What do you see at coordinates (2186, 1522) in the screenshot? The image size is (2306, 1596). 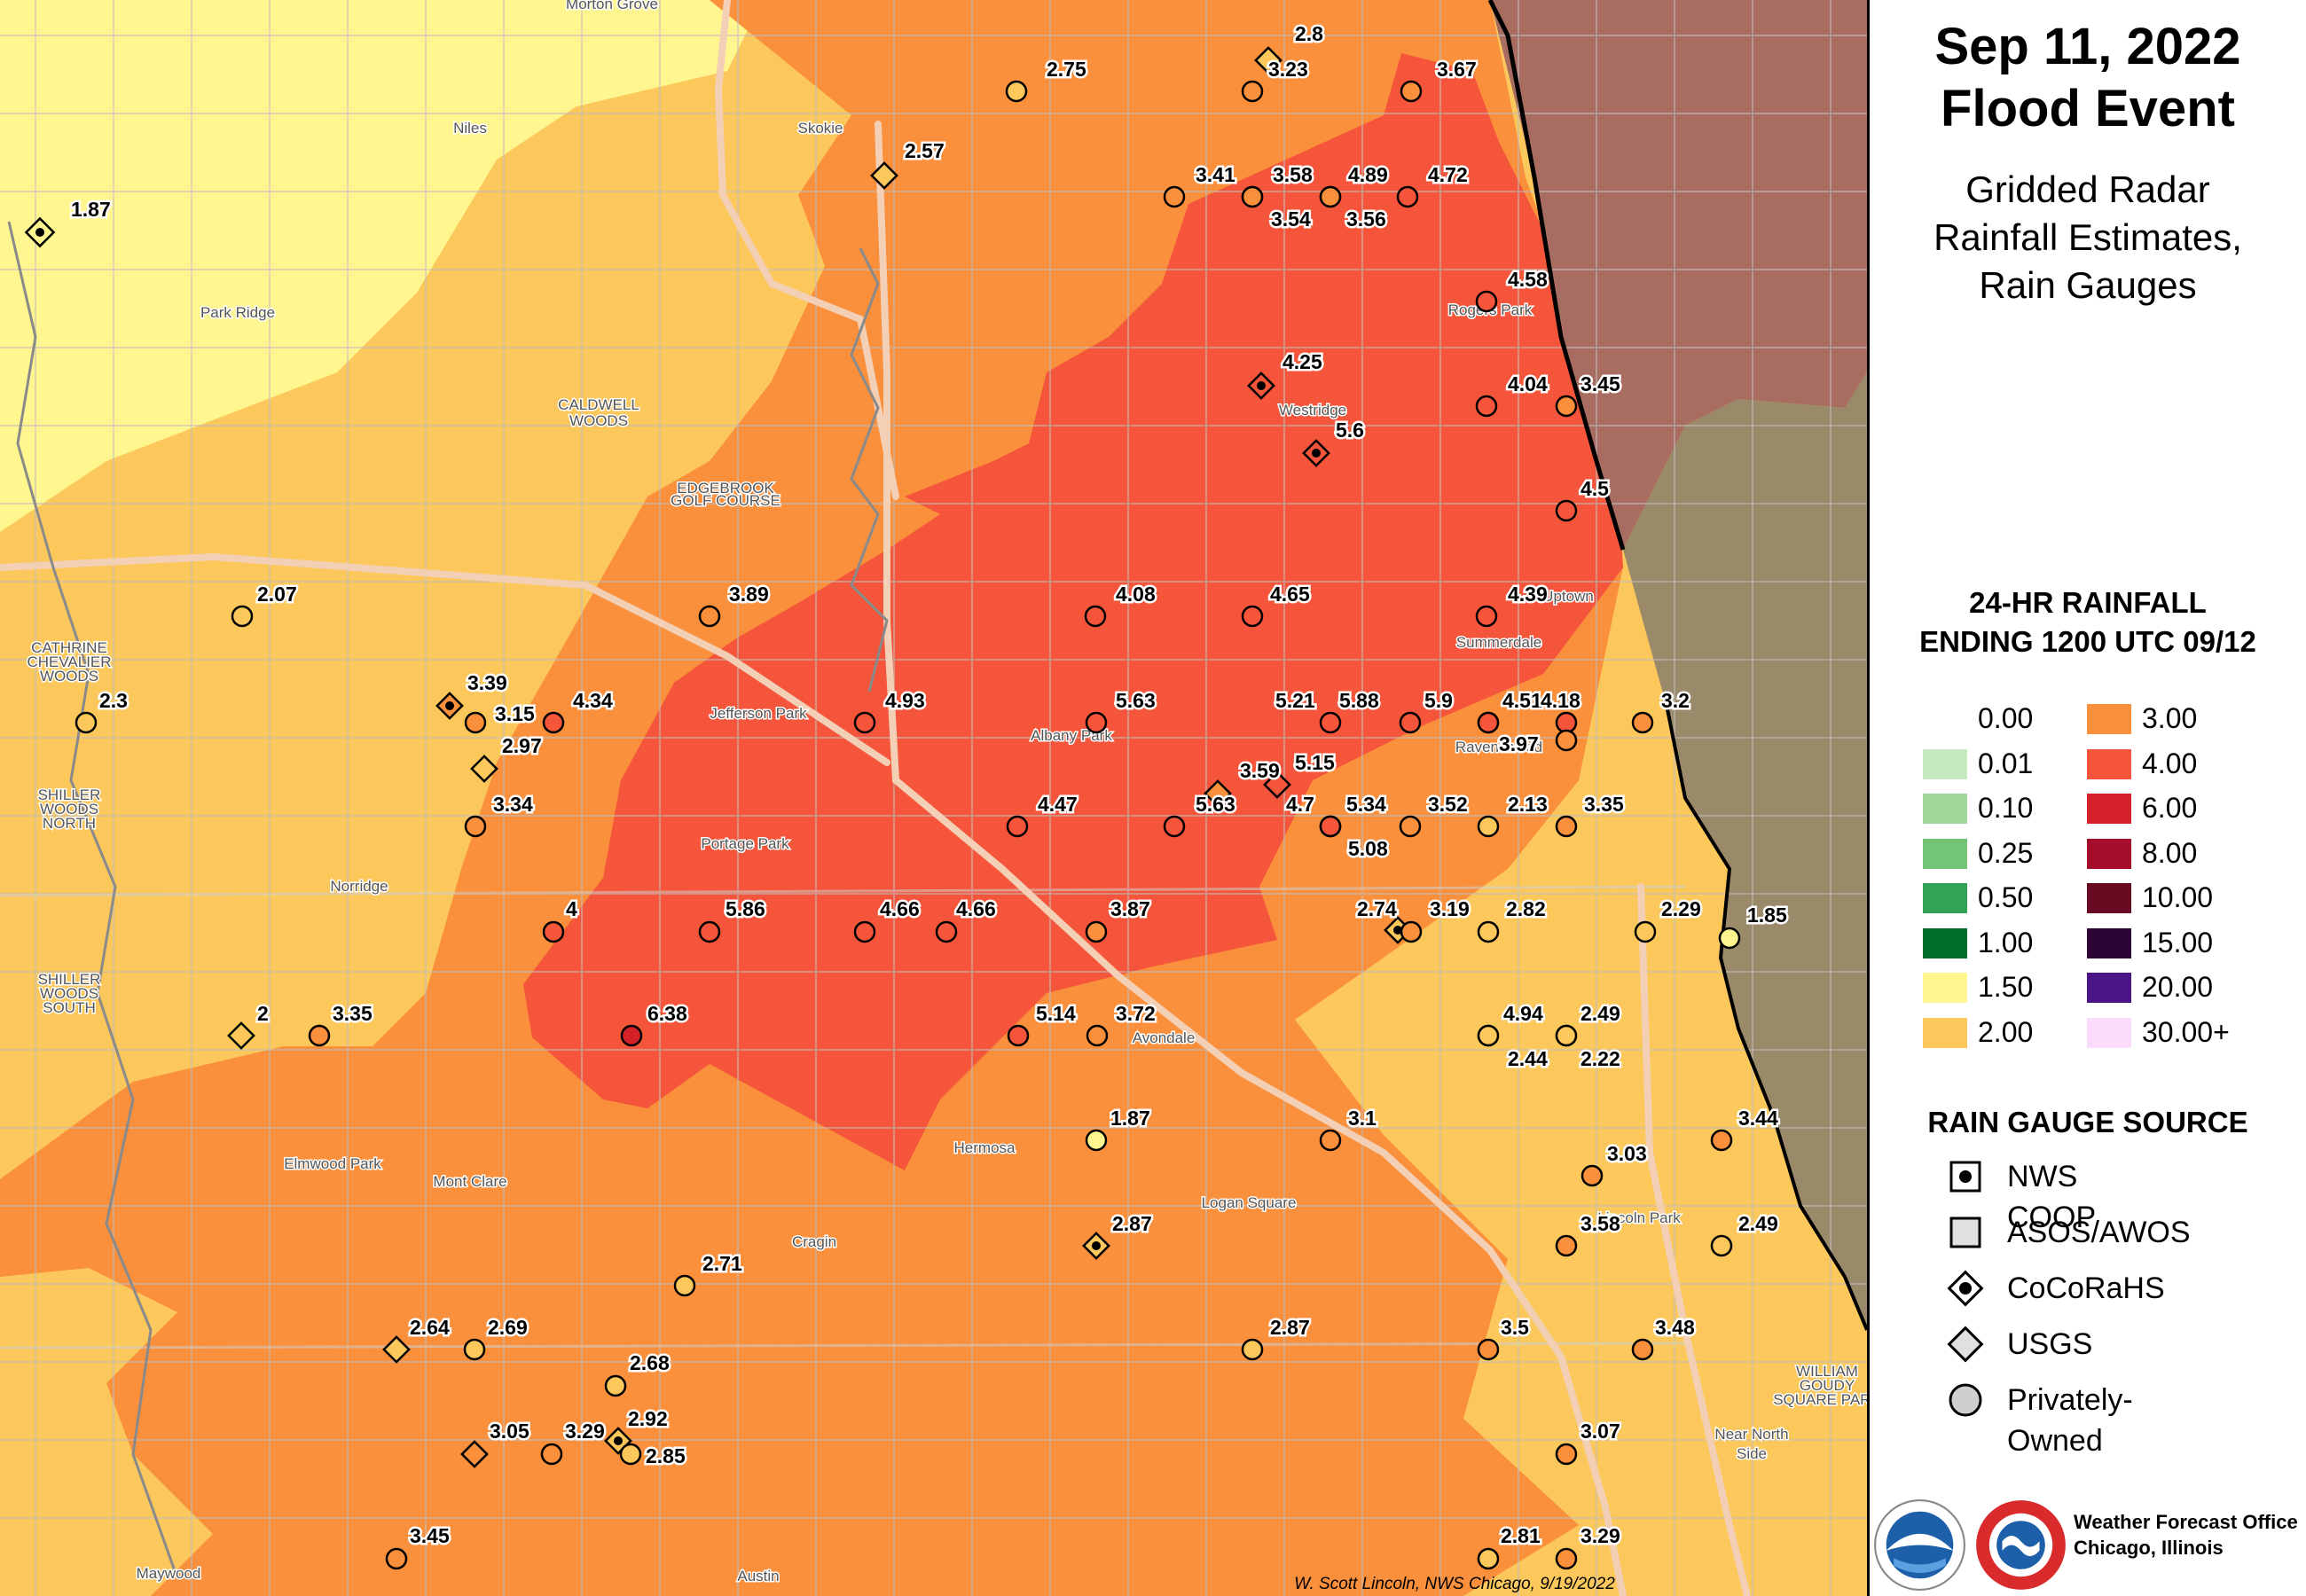 I see `office-line1: Weather Forecast Office` at bounding box center [2186, 1522].